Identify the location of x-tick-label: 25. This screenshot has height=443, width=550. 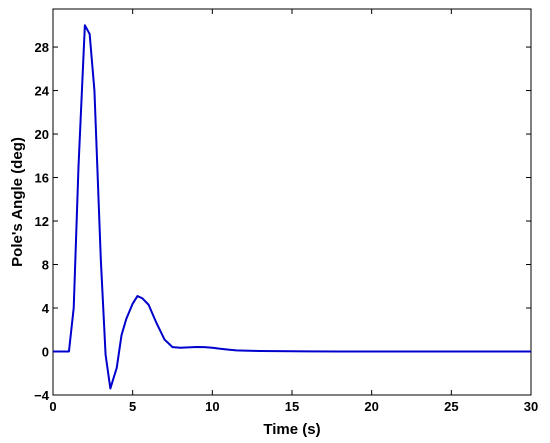
(451, 406).